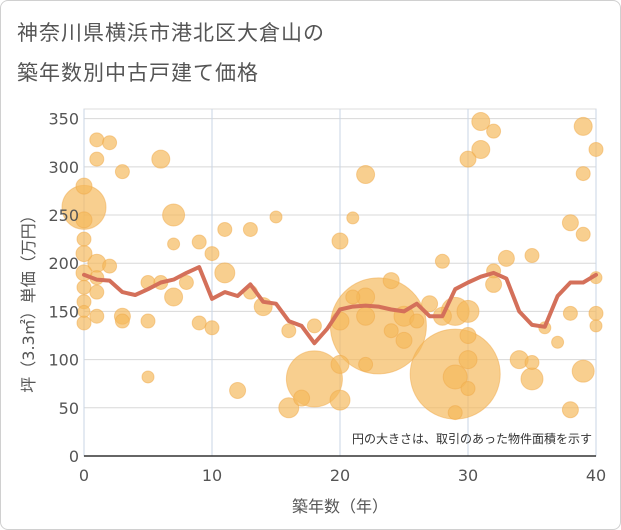 This screenshot has height=530, width=621. I want to click on y-tick-label: 50, so click(69, 408).